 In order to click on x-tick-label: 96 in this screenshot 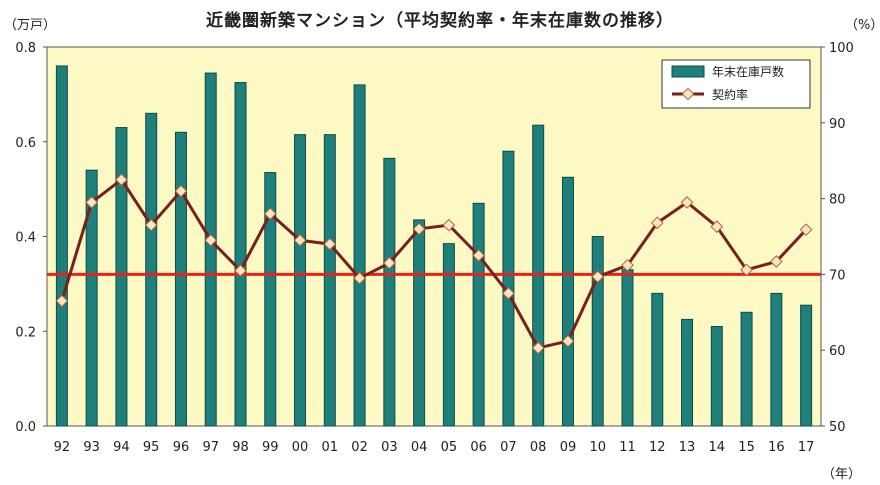, I will do `click(181, 447)`.